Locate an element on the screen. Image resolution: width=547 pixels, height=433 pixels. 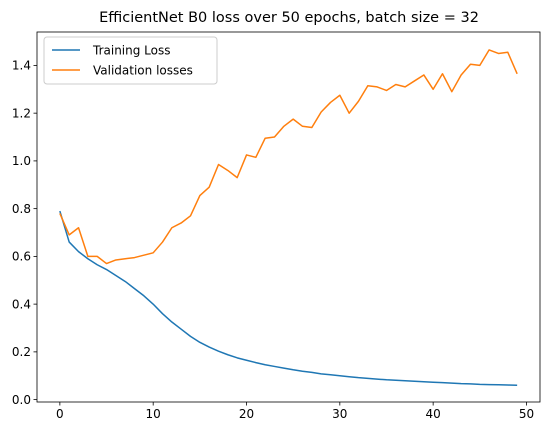
y-tick-label: 0.2 is located at coordinates (21, 352).